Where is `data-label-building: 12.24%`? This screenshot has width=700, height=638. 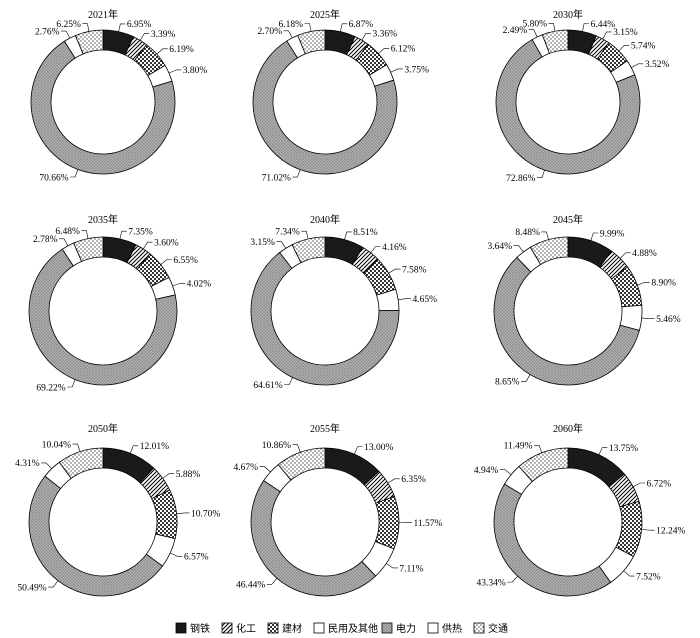 data-label-building: 12.24% is located at coordinates (670, 531).